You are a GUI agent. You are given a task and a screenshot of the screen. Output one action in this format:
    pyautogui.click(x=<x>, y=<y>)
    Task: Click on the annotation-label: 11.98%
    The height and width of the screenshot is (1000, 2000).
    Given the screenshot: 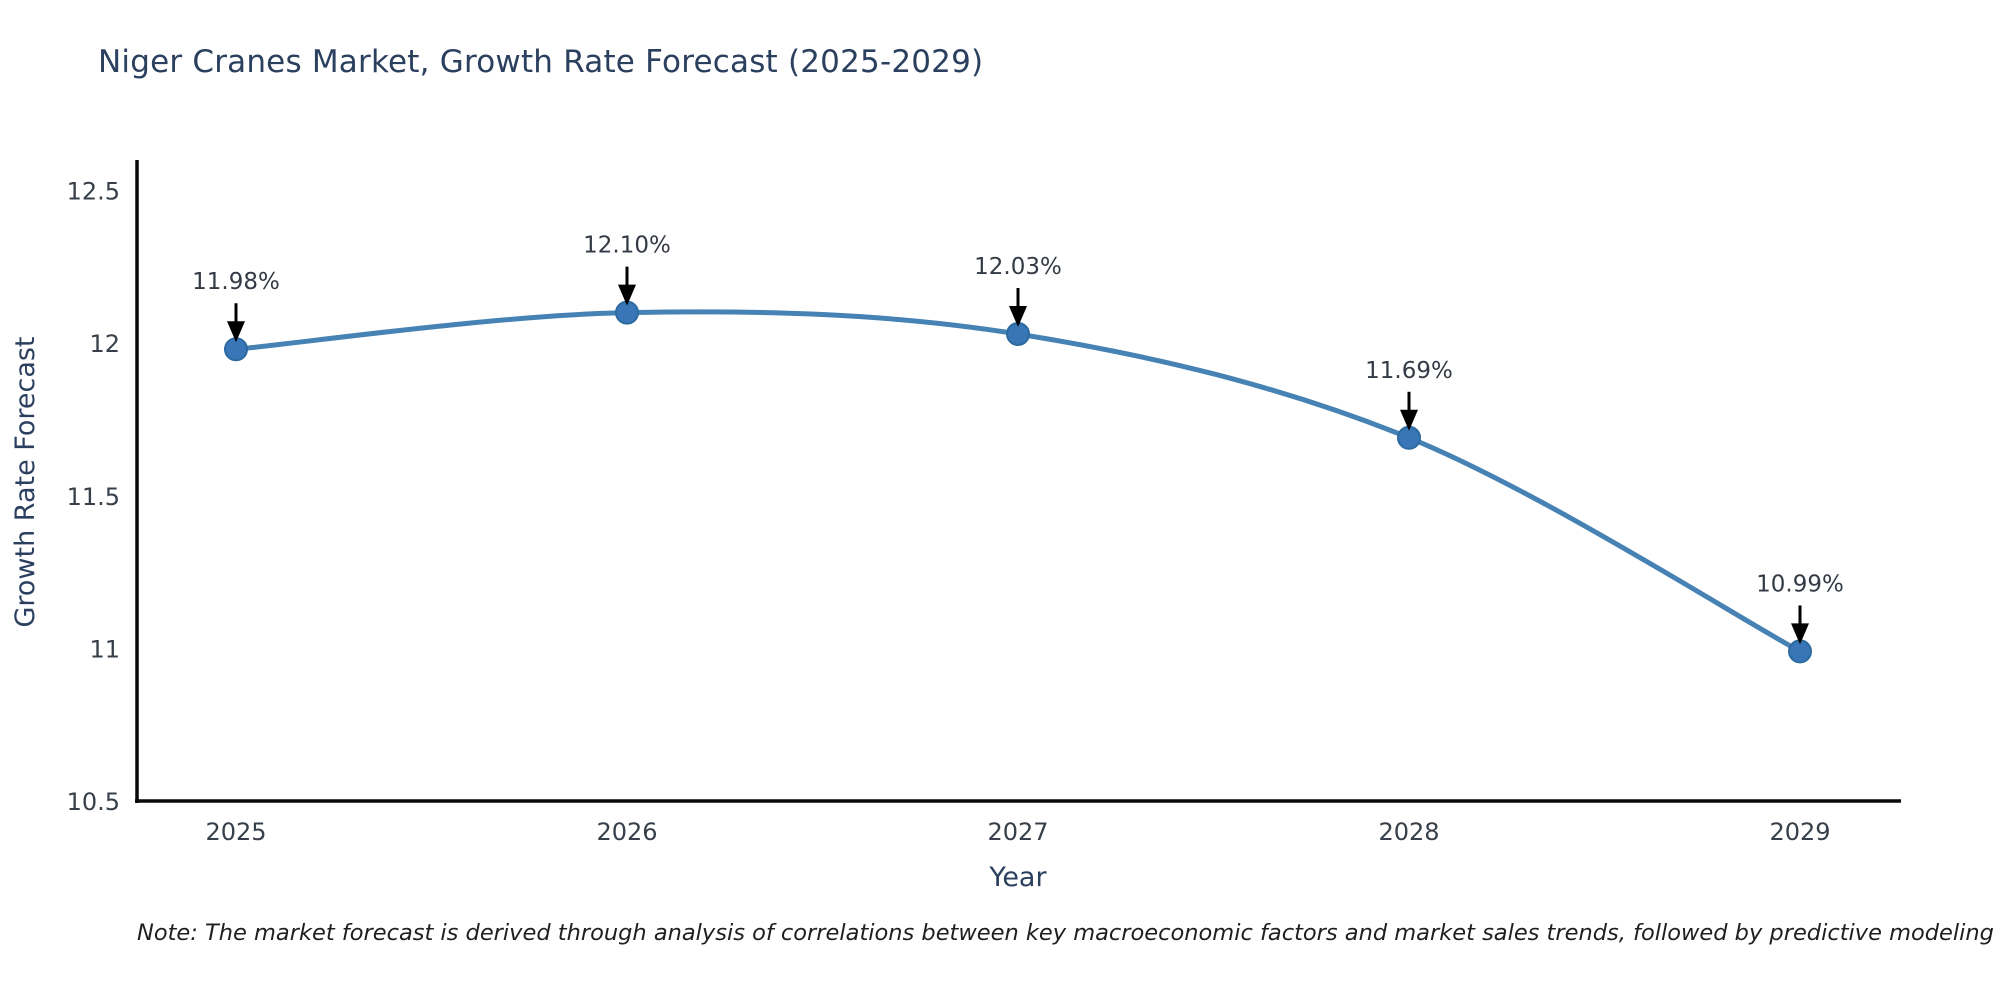 What is the action you would take?
    pyautogui.click(x=236, y=282)
    